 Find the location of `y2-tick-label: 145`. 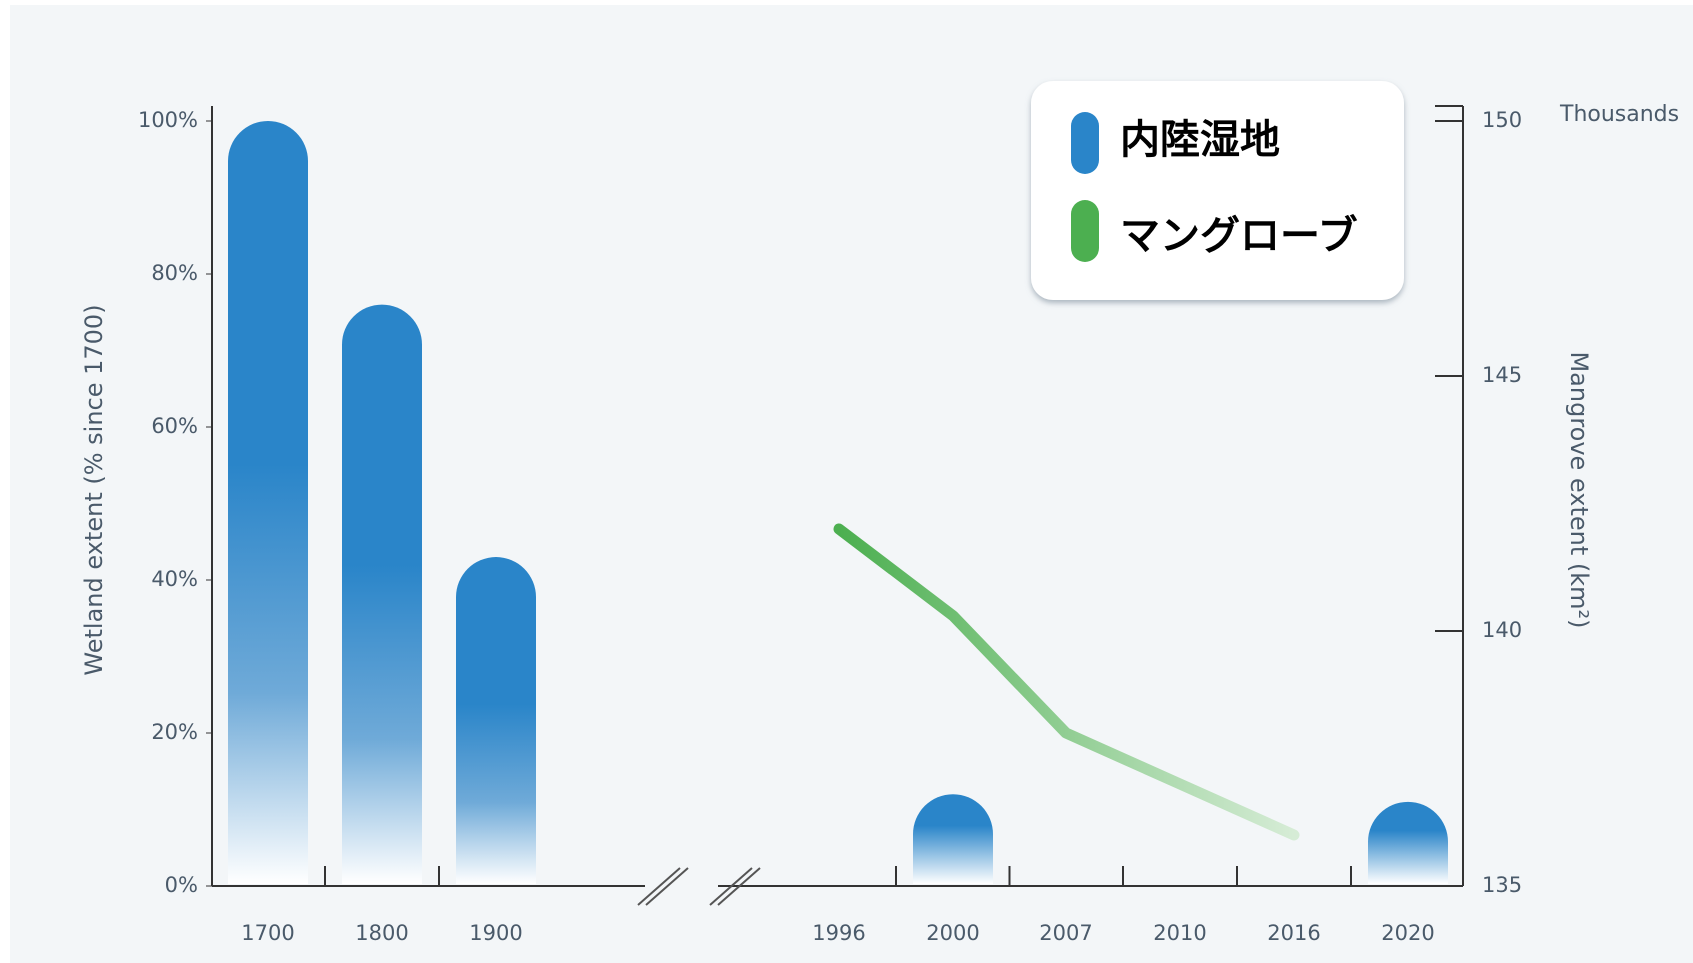

y2-tick-label: 145 is located at coordinates (1502, 375).